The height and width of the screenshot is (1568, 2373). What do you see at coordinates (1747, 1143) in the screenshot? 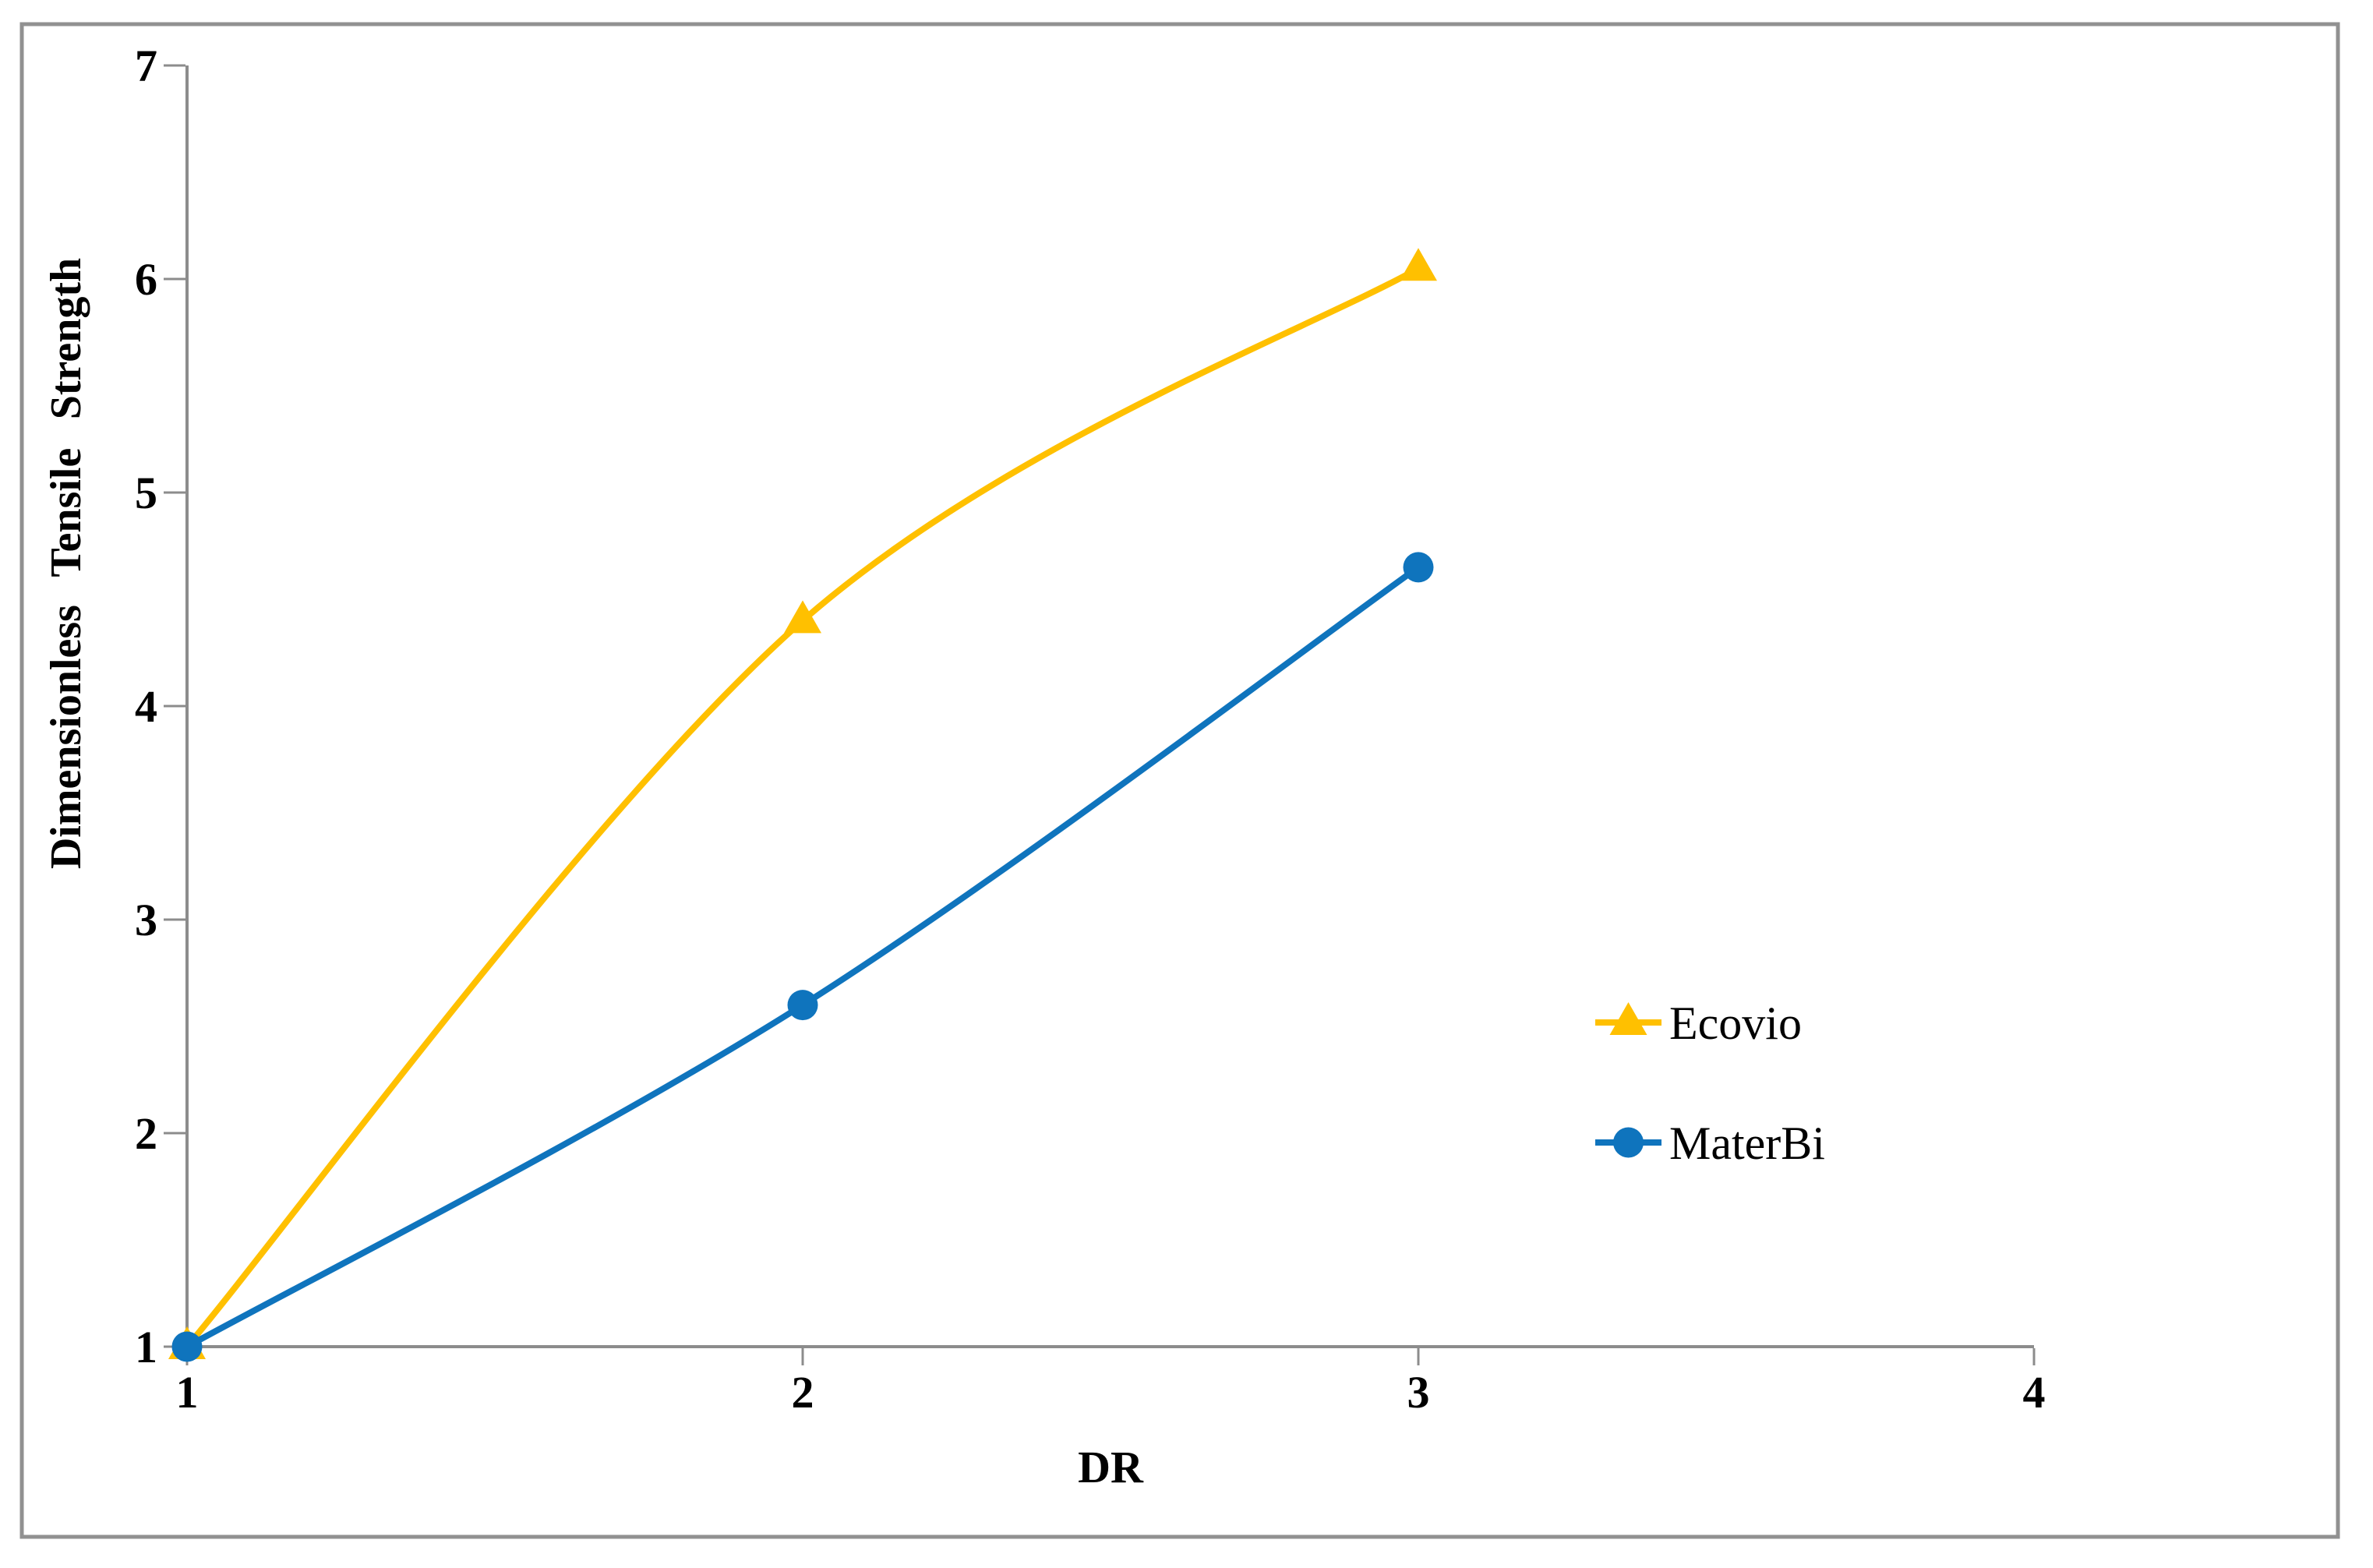
I see `legend-label: MaterBi` at bounding box center [1747, 1143].